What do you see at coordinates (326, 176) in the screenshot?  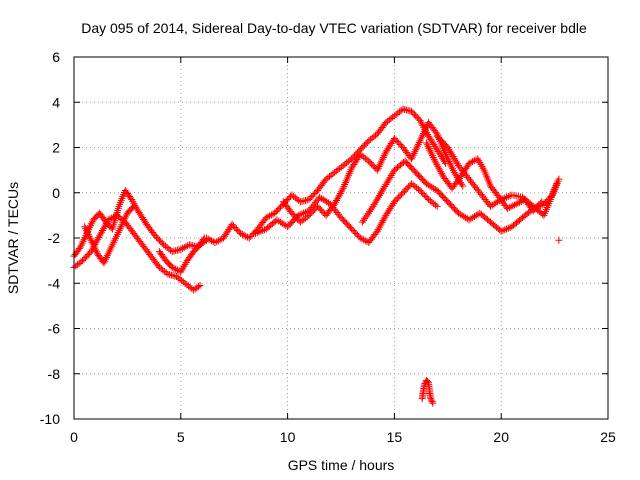 I see `series-track-e` at bounding box center [326, 176].